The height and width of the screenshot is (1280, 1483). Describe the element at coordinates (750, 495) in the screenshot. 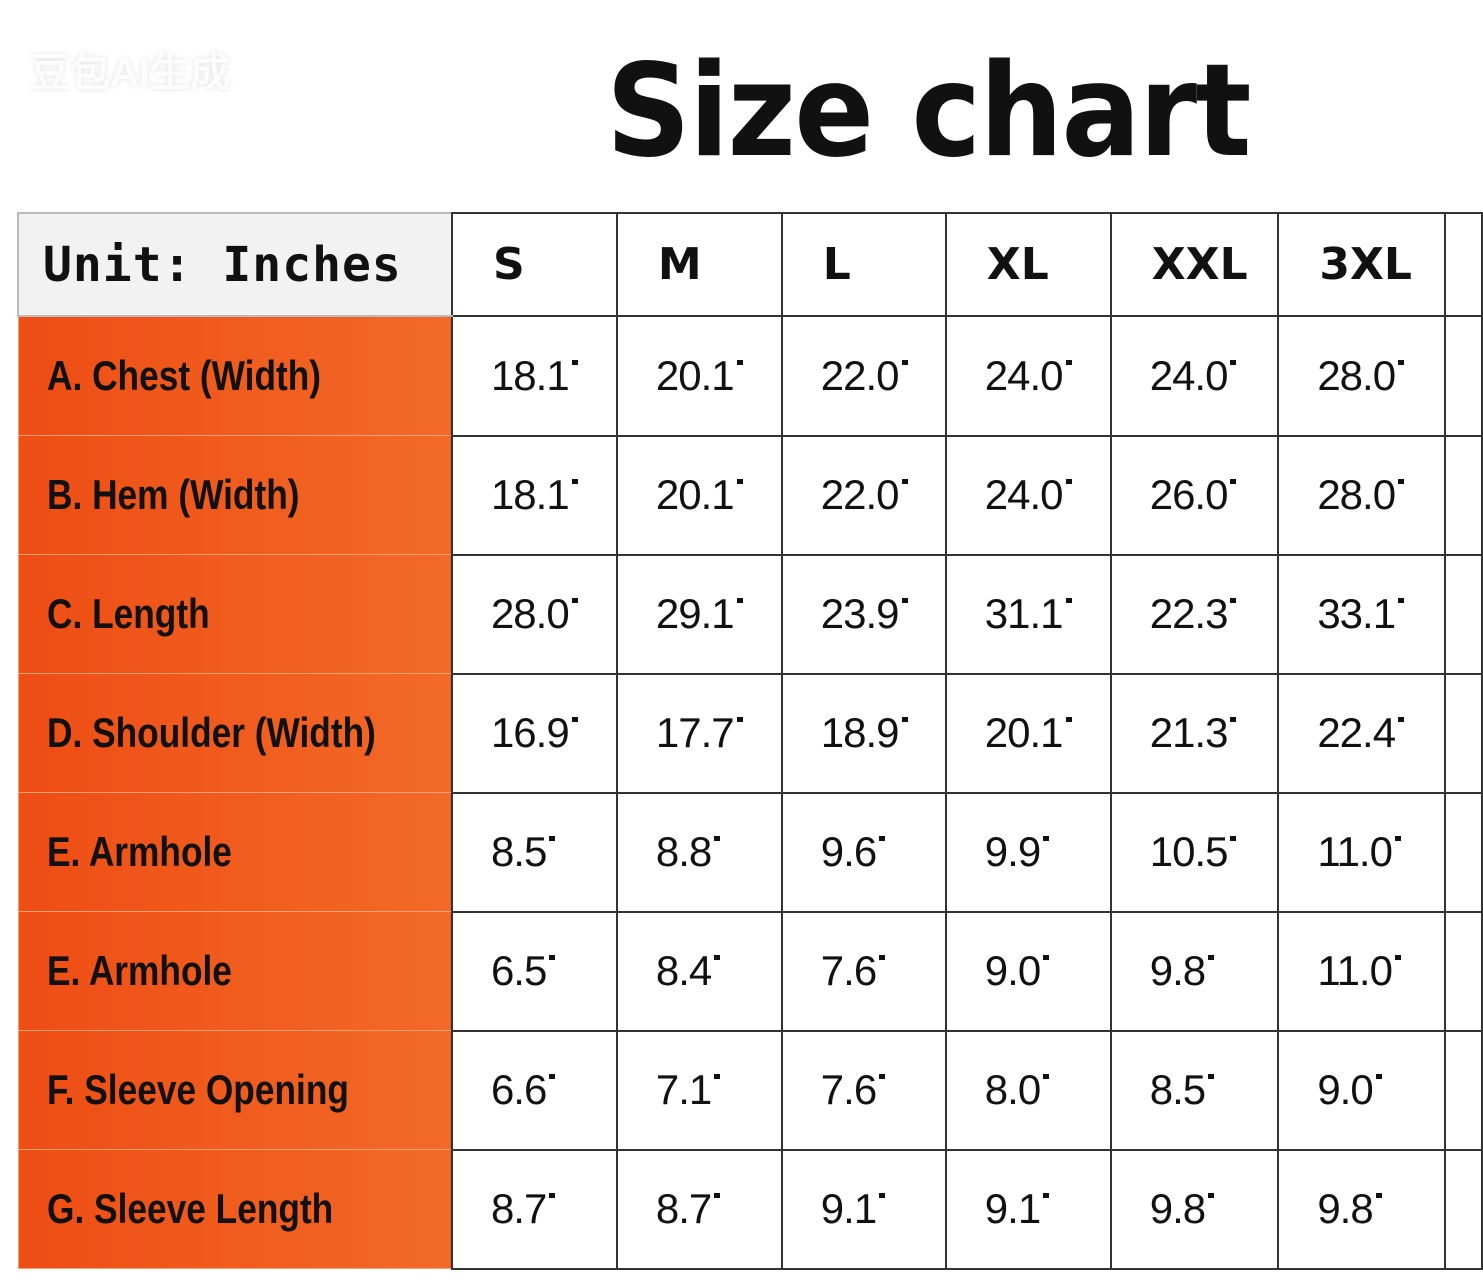

I see `table-row: B. Hem (Width) 18.1 20.1 22.0 24.0 26.0 28.0` at that location.